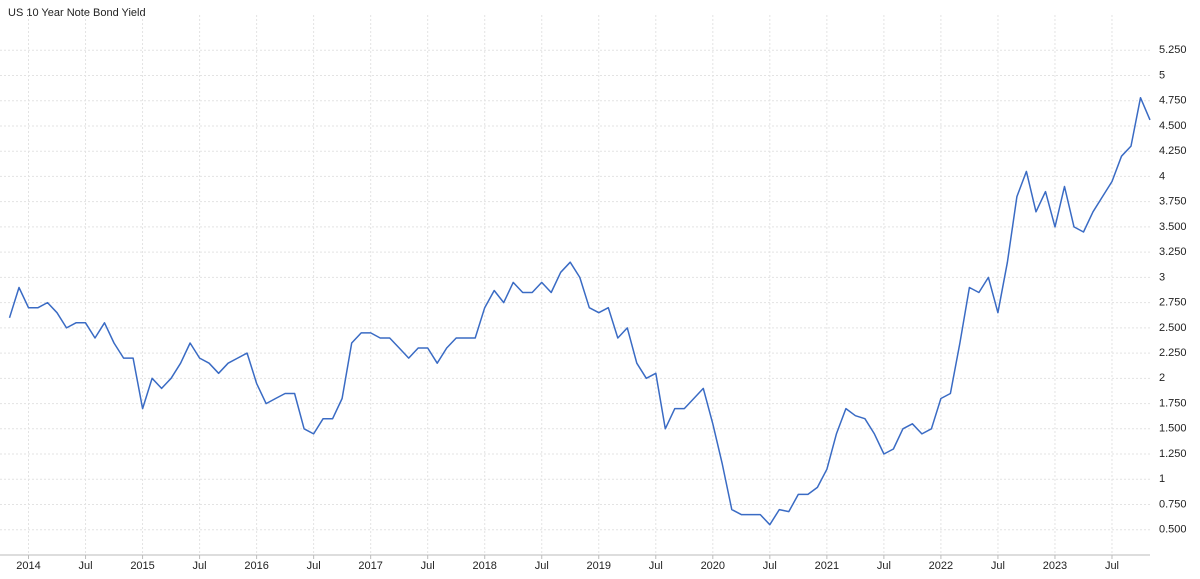  Describe the element at coordinates (1173, 454) in the screenshot. I see `y-tick-label: 1.250` at that location.